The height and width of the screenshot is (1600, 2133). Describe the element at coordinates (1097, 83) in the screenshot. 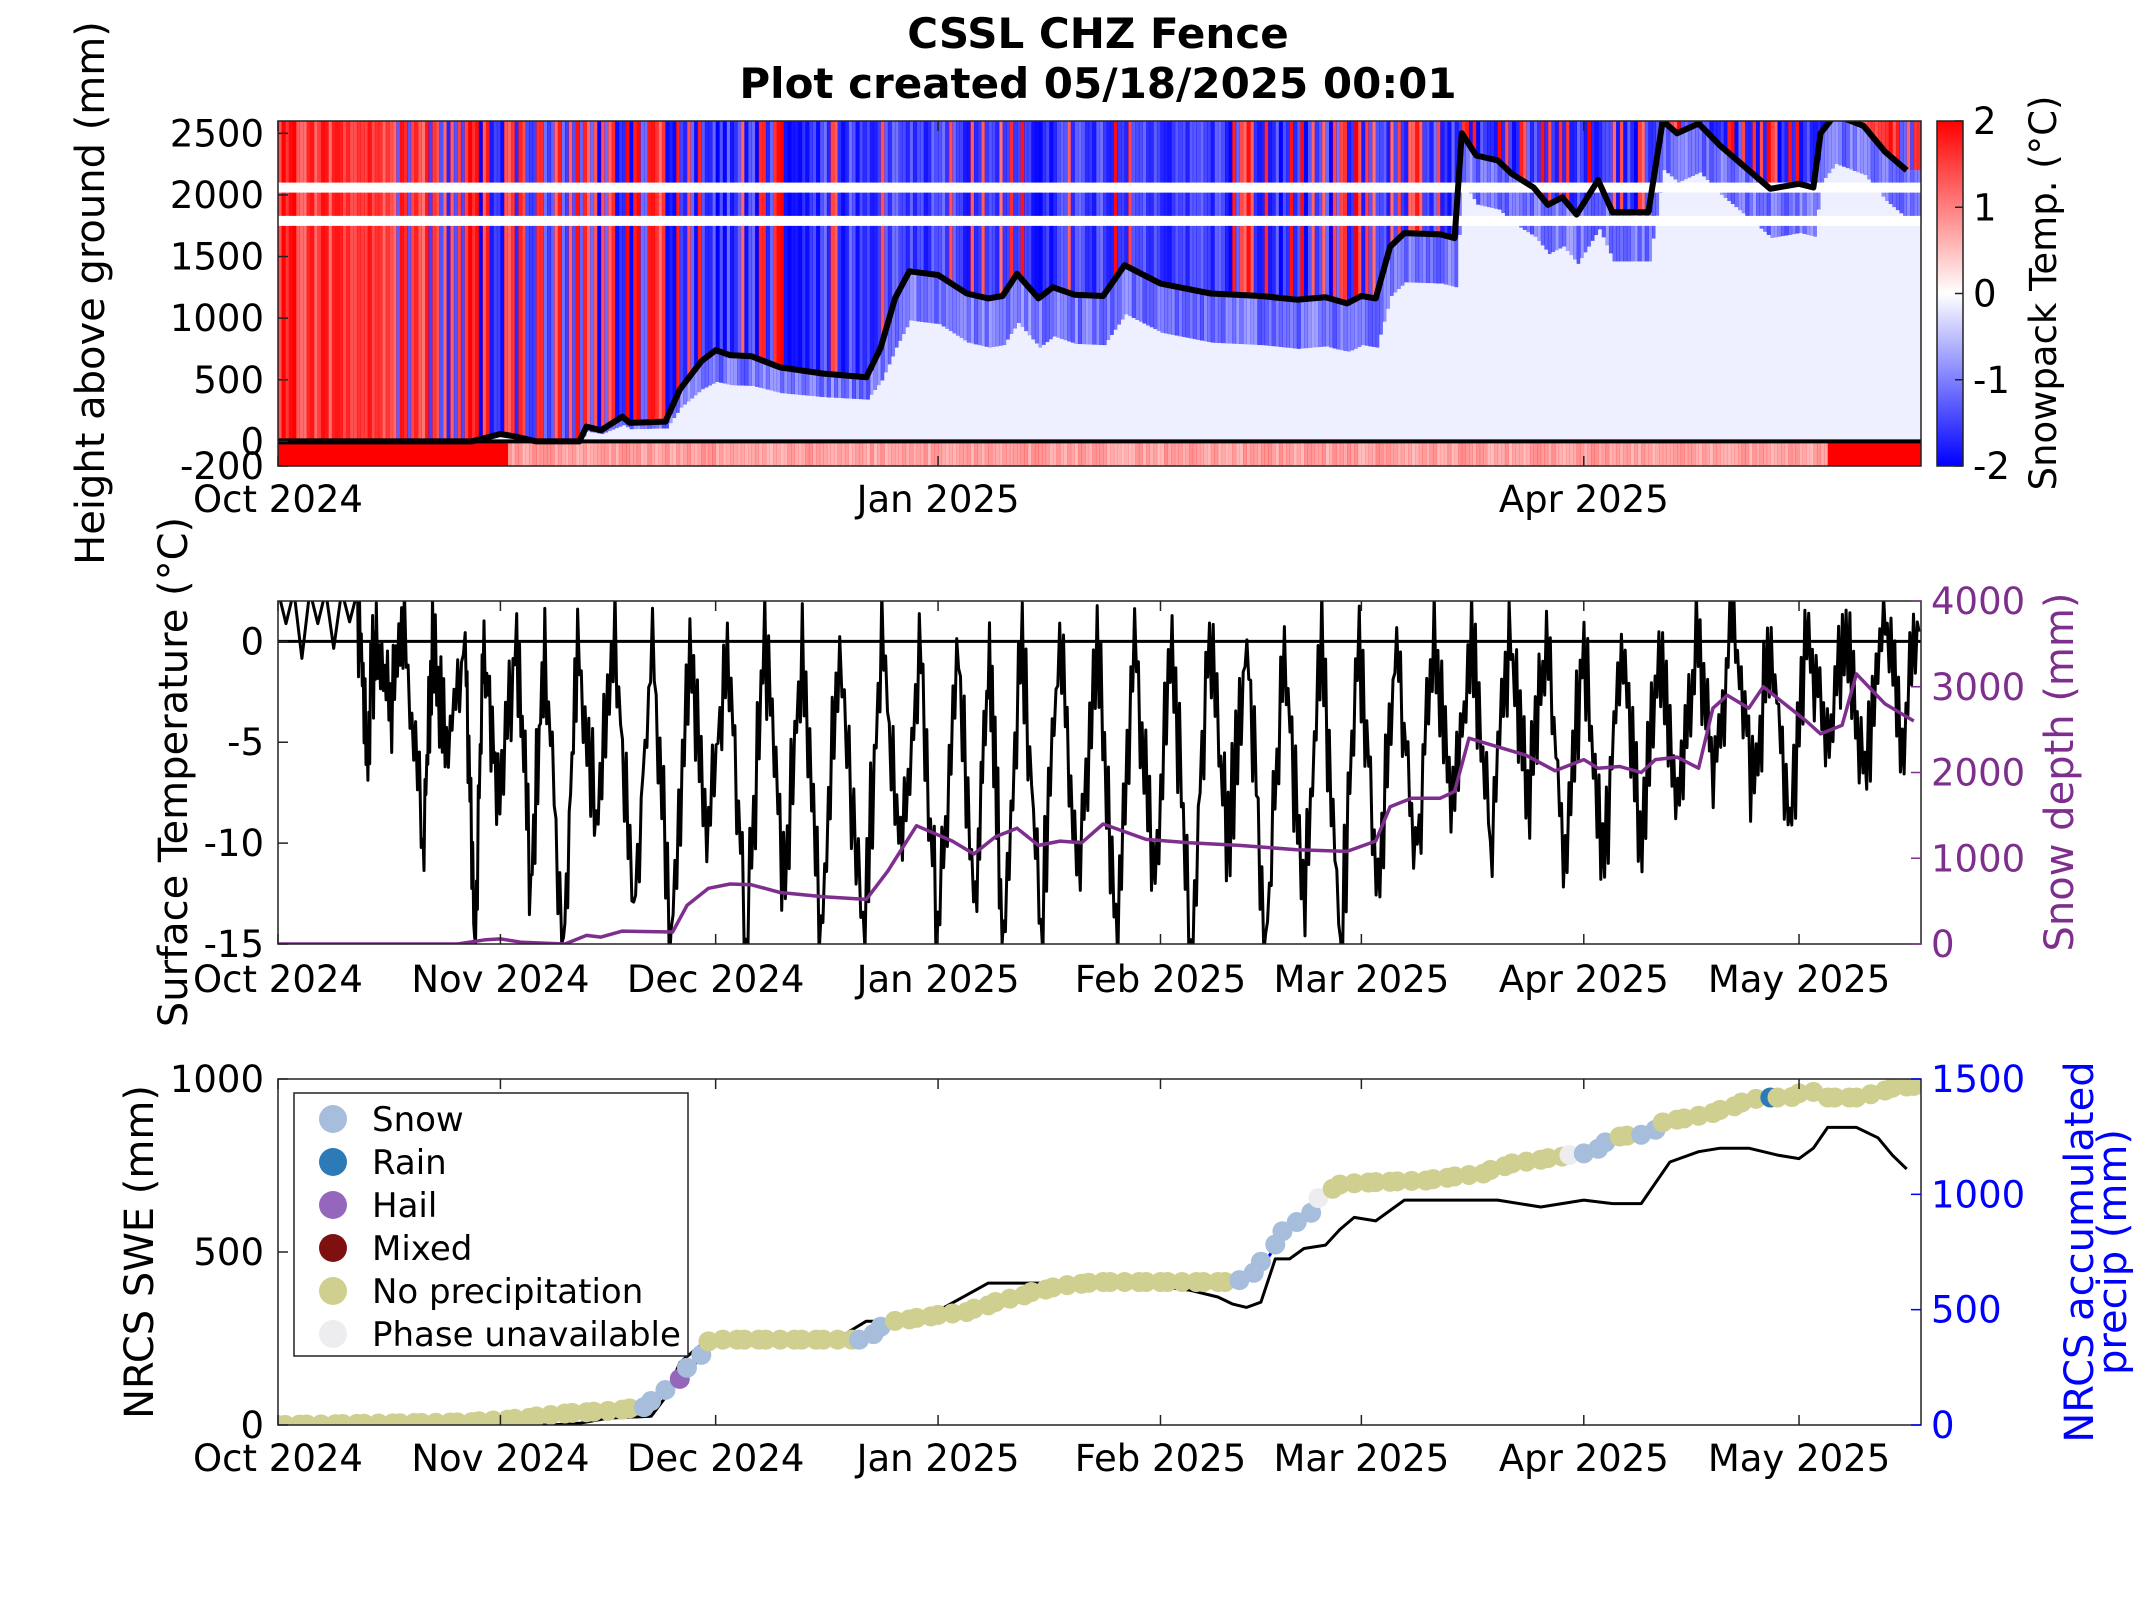

I see `figure-title-line2: Plot created 05/18/2025 00:01` at that location.